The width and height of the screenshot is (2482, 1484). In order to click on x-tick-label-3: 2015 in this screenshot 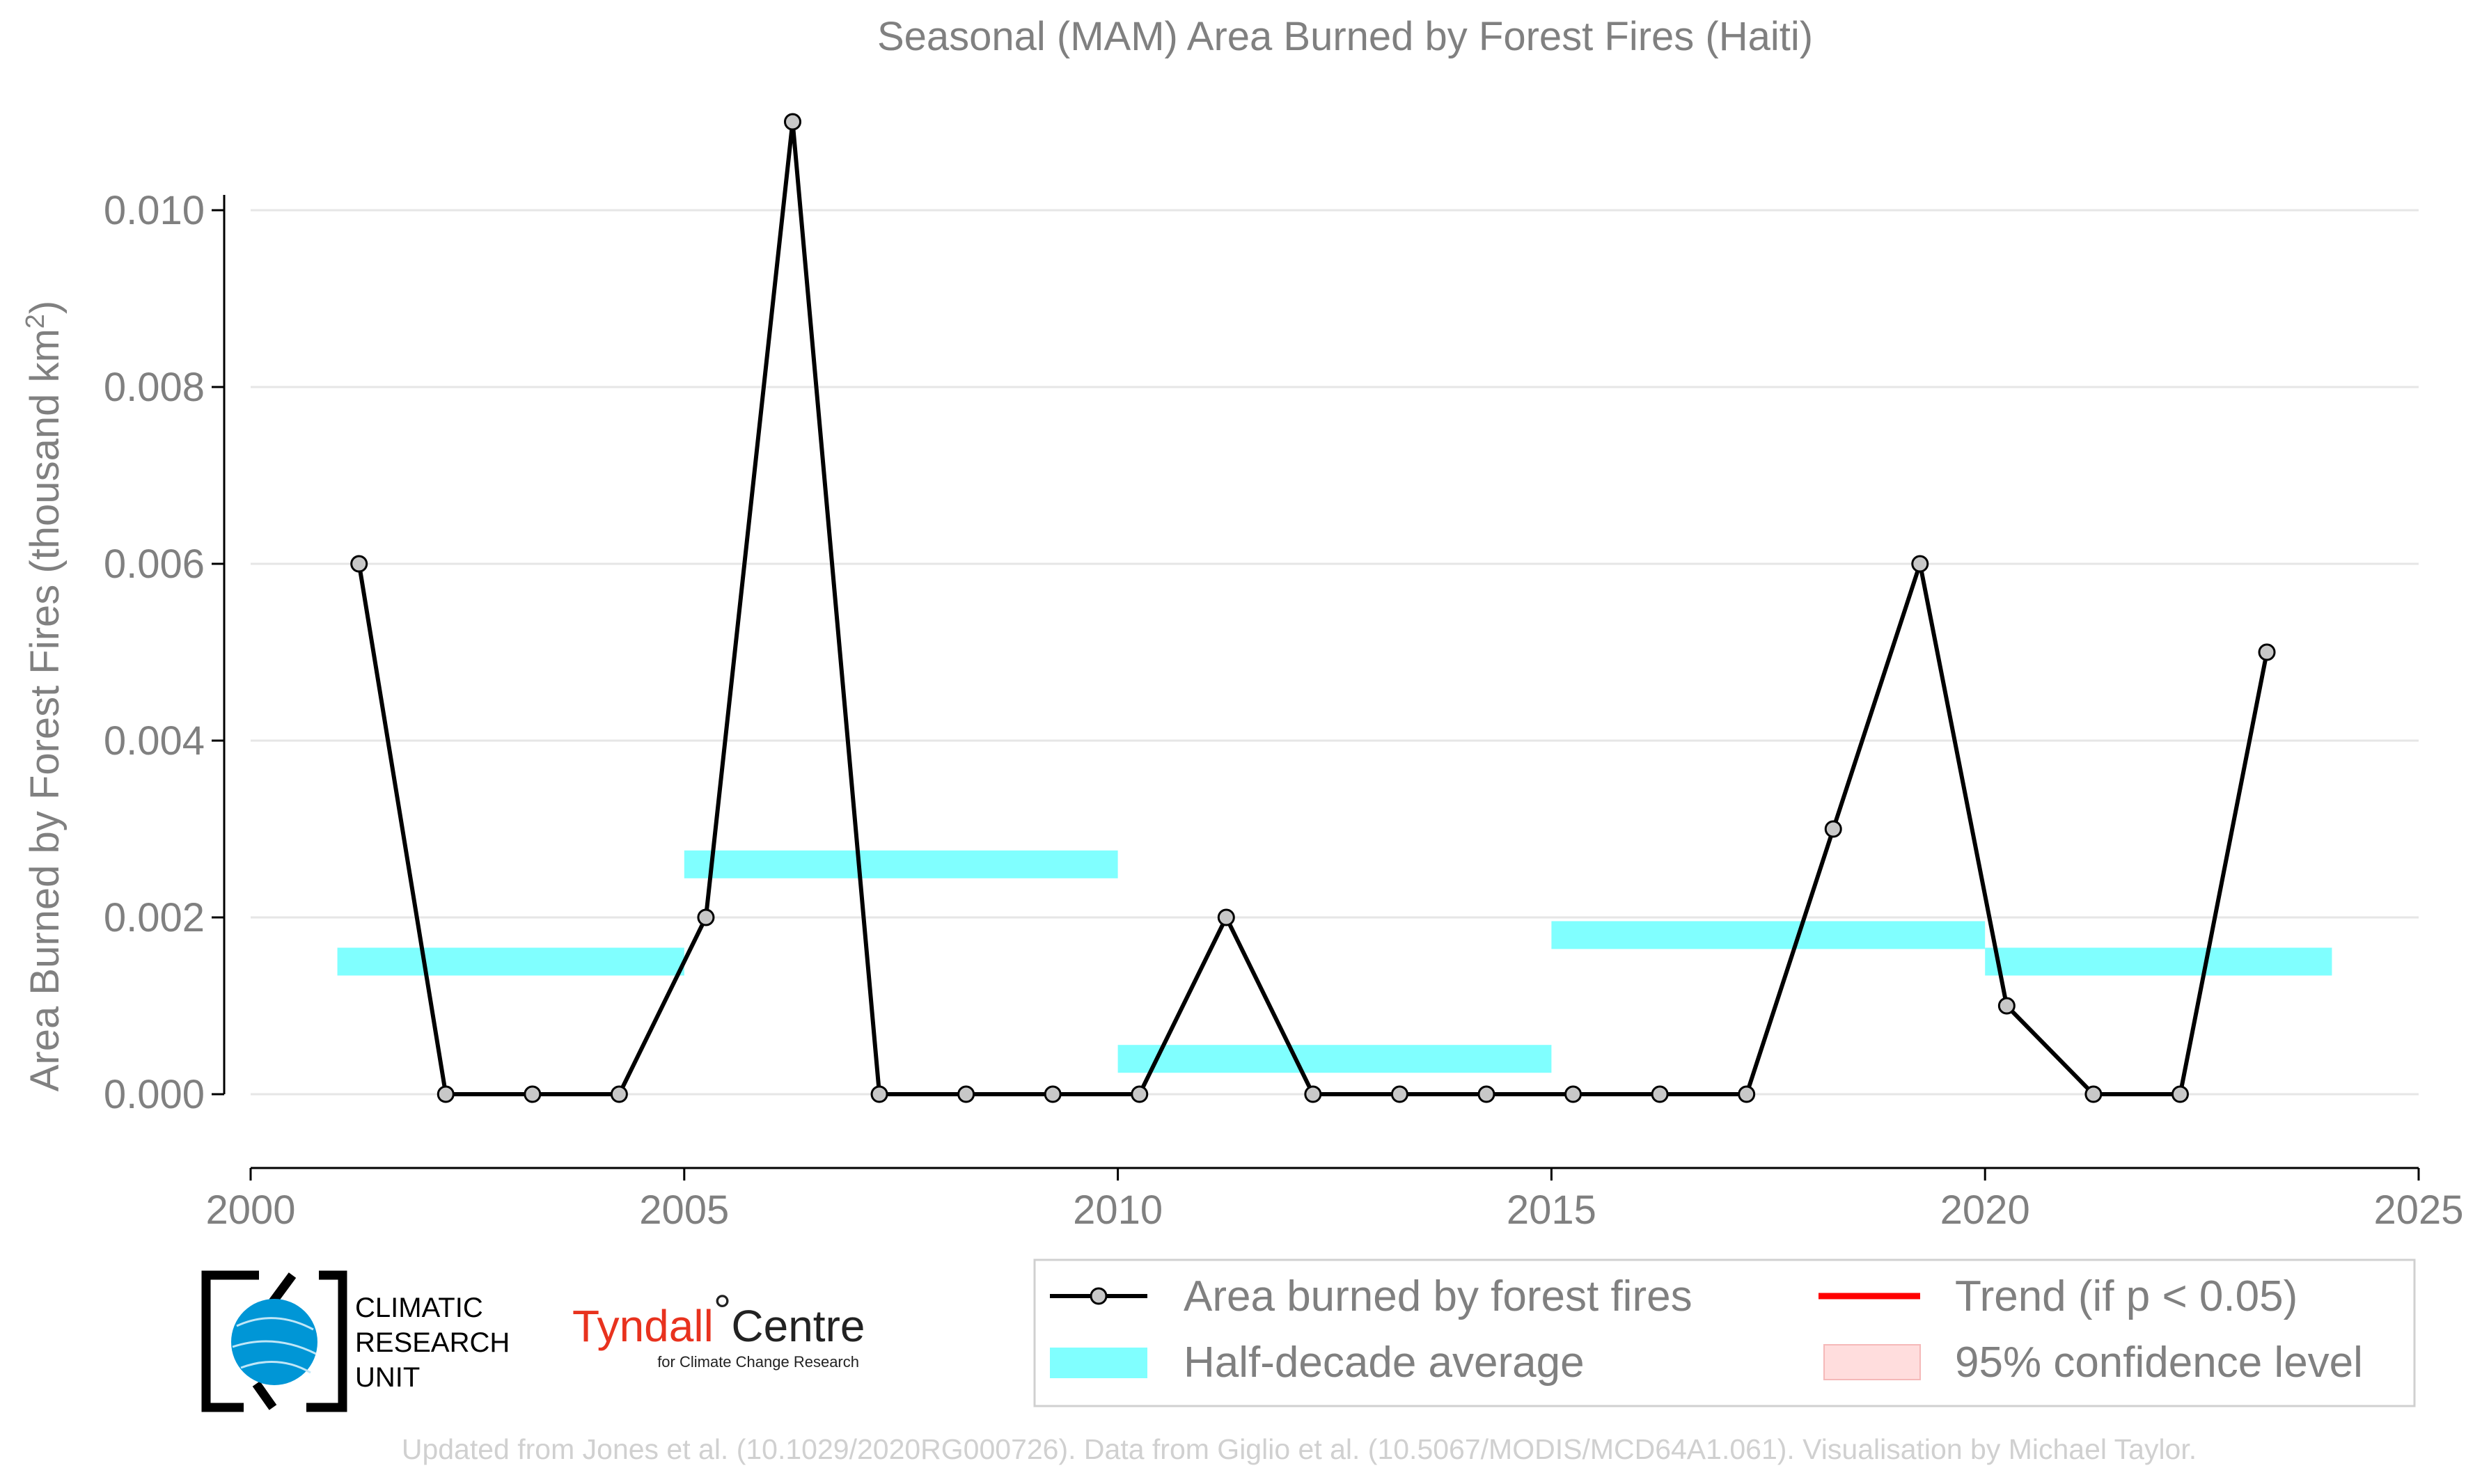, I will do `click(1551, 1210)`.